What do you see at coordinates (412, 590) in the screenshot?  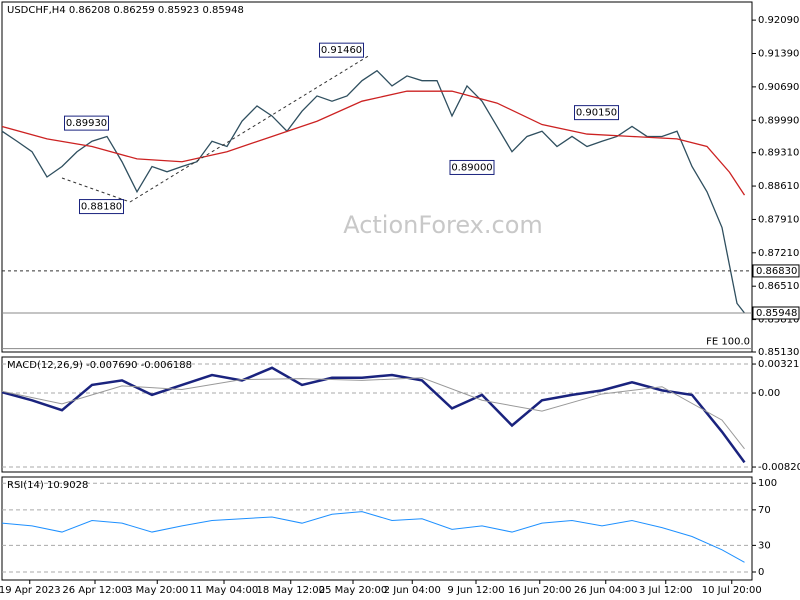 I see `x-tick-label: 2 Jun 04:00` at bounding box center [412, 590].